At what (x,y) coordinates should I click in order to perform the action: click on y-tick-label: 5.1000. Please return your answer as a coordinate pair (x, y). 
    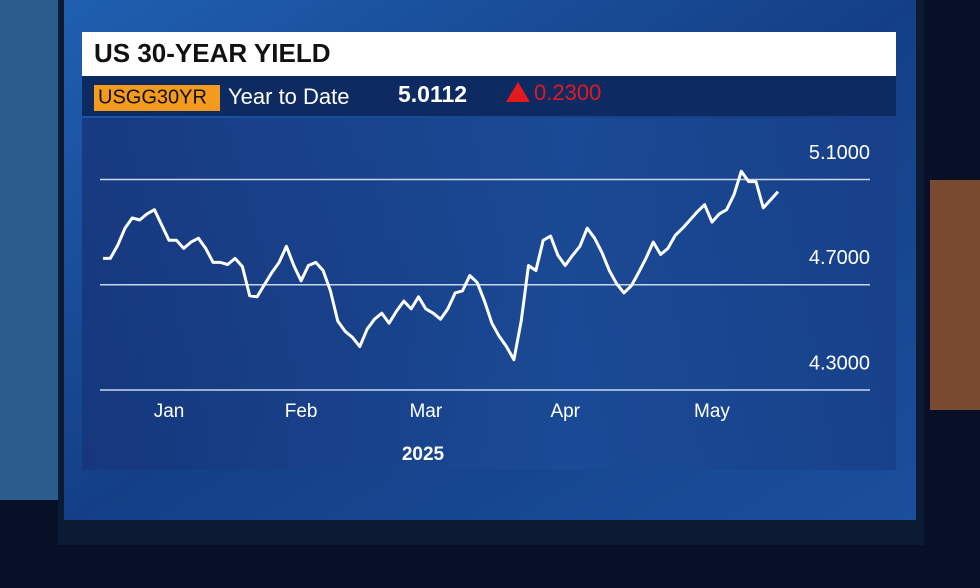
    Looking at the image, I should click on (839, 153).